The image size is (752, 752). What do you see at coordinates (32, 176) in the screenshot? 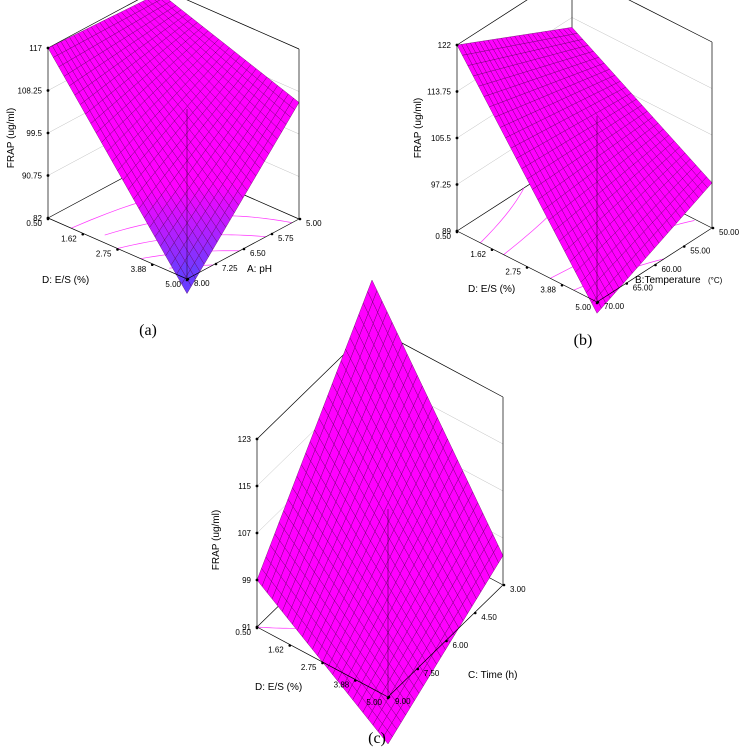
I see `z-tick-label: 90.75` at bounding box center [32, 176].